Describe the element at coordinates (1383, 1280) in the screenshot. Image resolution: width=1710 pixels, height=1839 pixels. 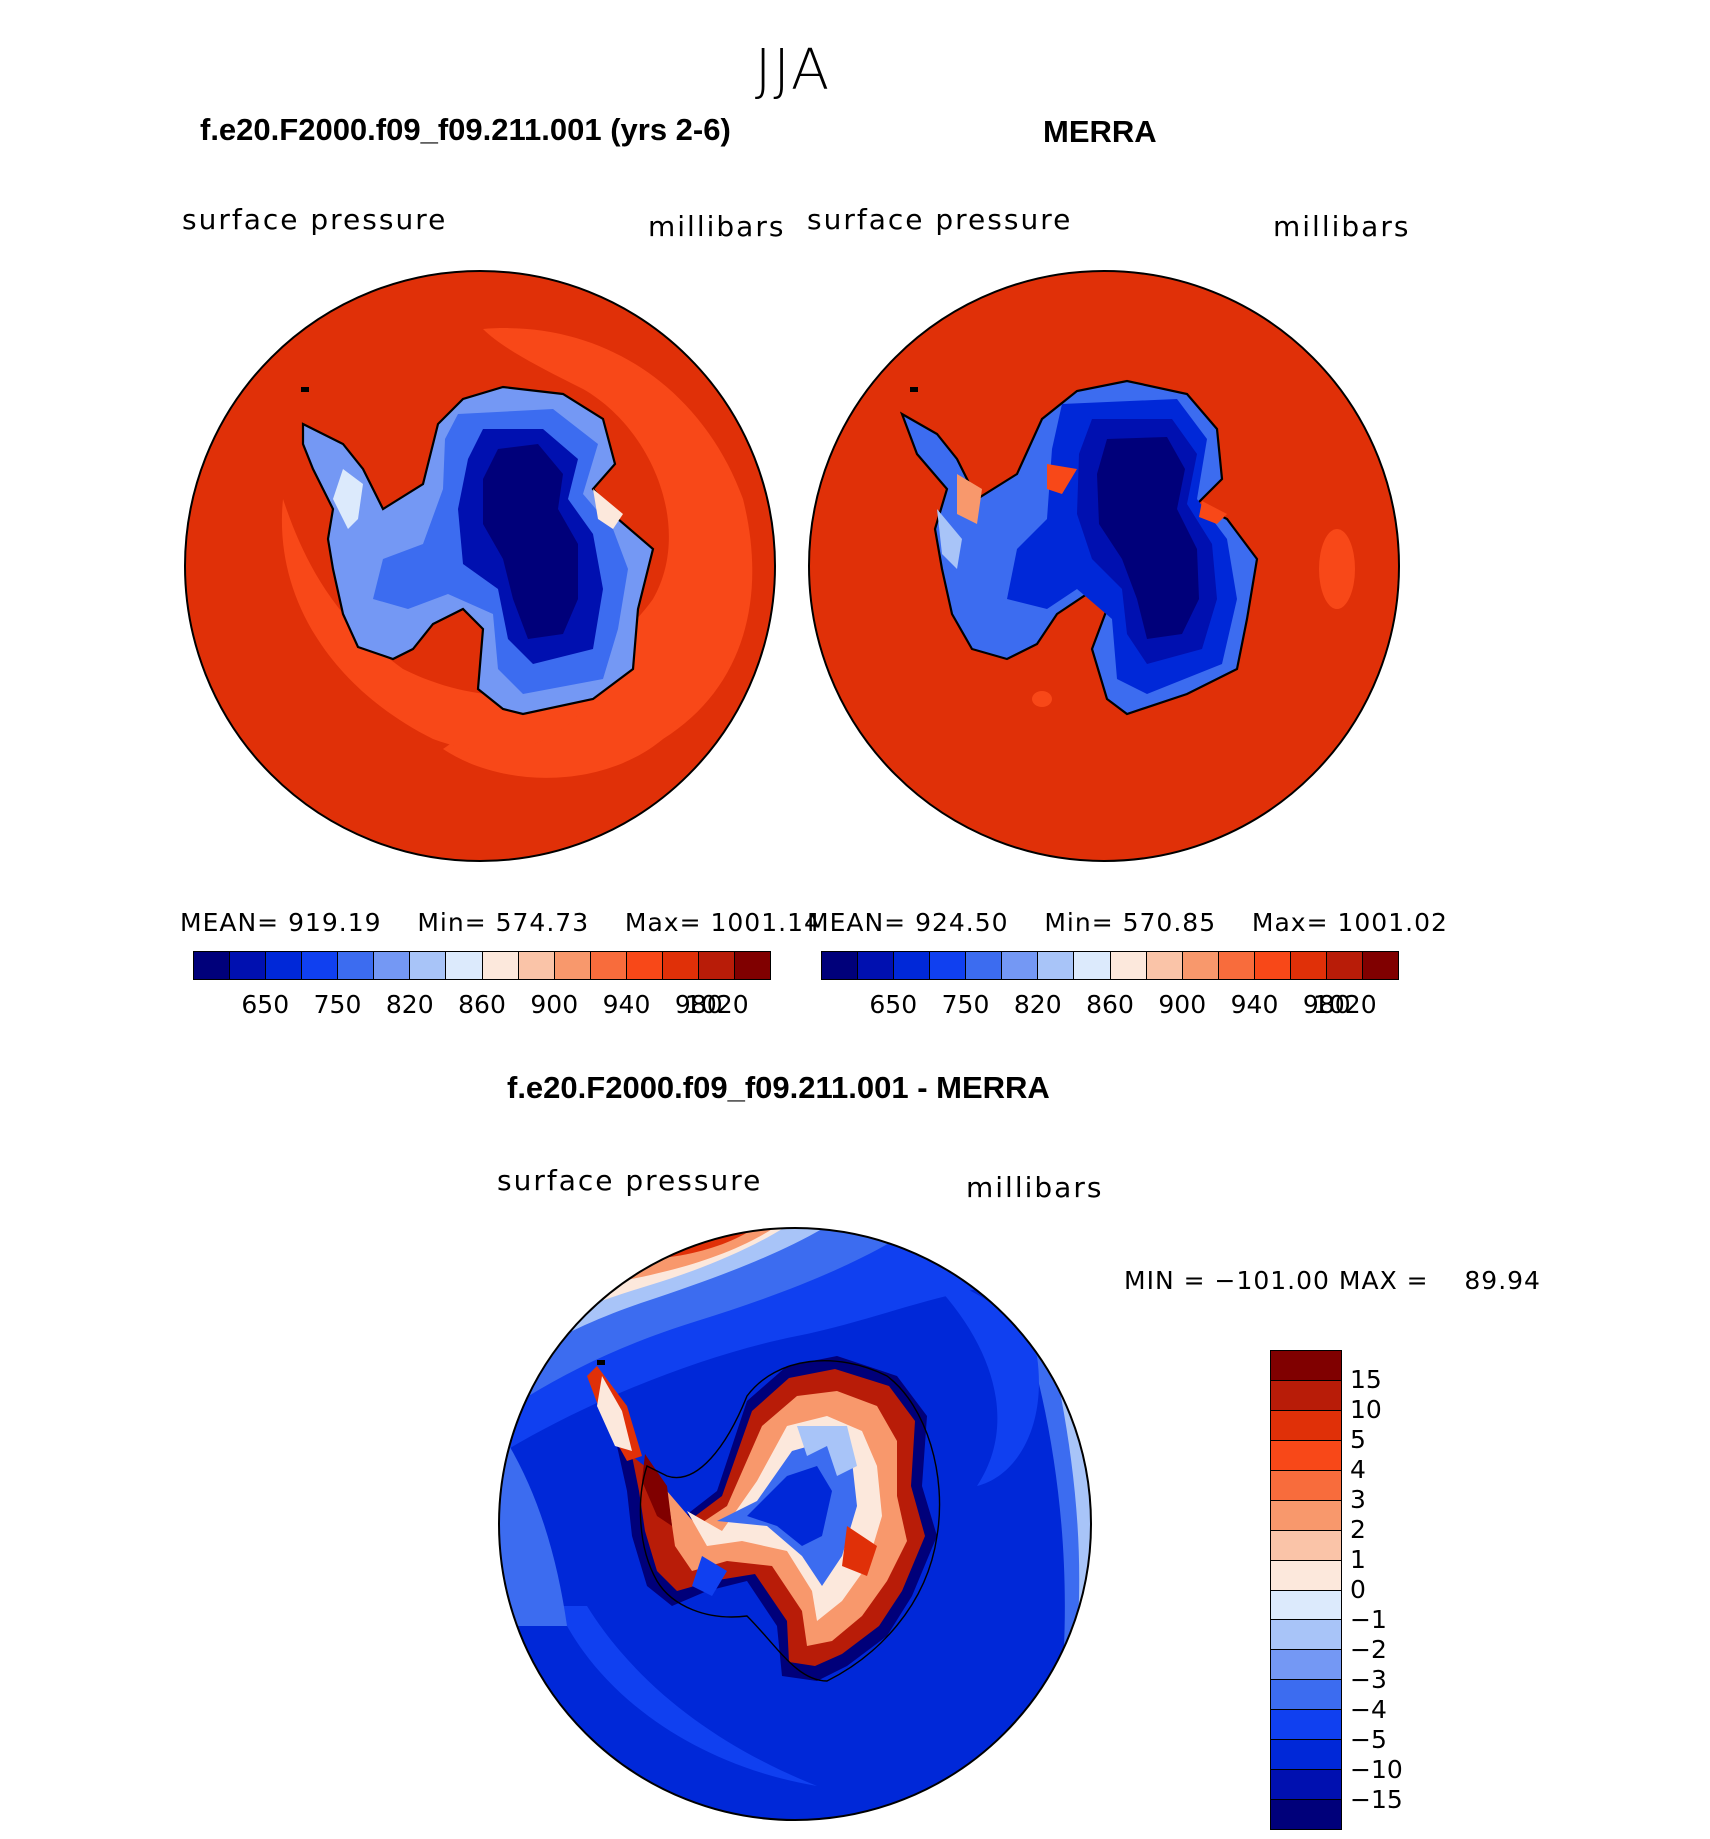
I see `panel3-max-label: MAX =` at that location.